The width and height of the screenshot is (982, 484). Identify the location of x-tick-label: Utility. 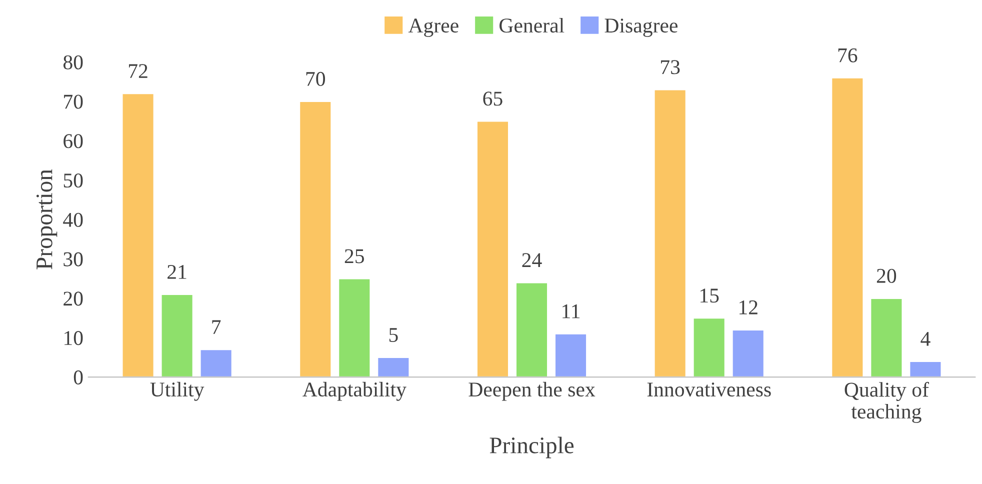
(177, 391).